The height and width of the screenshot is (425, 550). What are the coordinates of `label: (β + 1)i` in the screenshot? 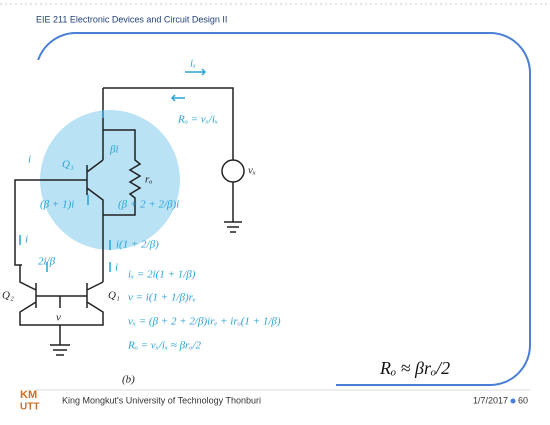 It's located at (57, 205).